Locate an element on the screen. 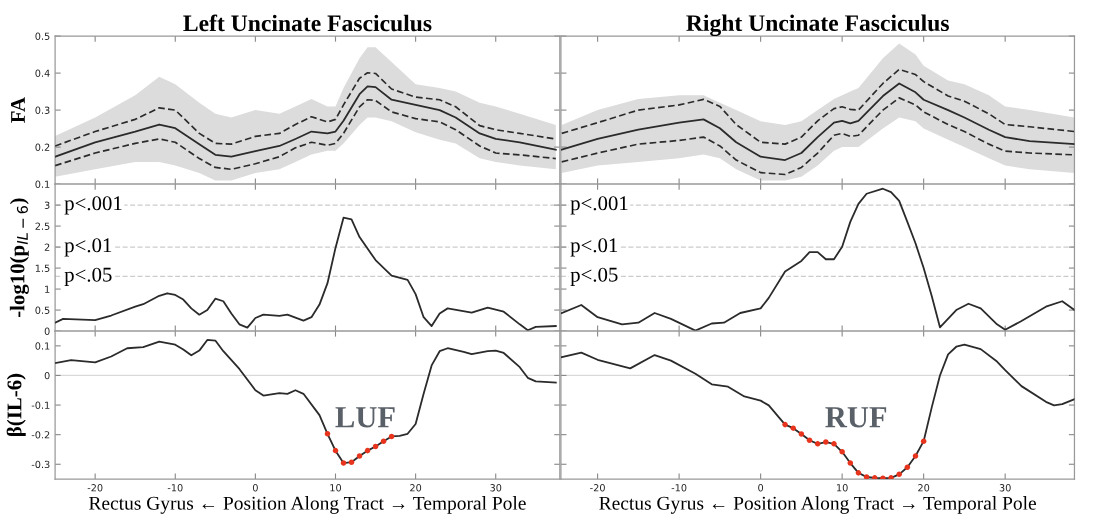 Image resolution: width=1102 pixels, height=523 pixels. chart-title: Left Uncinate Fasciculus is located at coordinates (307, 23).